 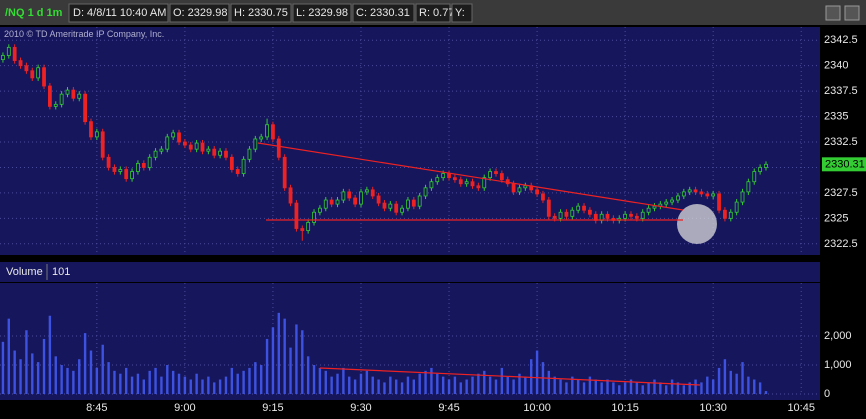 What do you see at coordinates (84, 34) in the screenshot?
I see `copyright: 2010 © TD Ameritrade IP Company, Inc.` at bounding box center [84, 34].